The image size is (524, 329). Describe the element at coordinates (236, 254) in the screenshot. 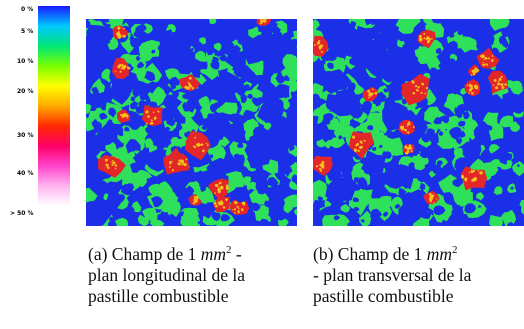

I see `caption-a-suffix: -` at that location.